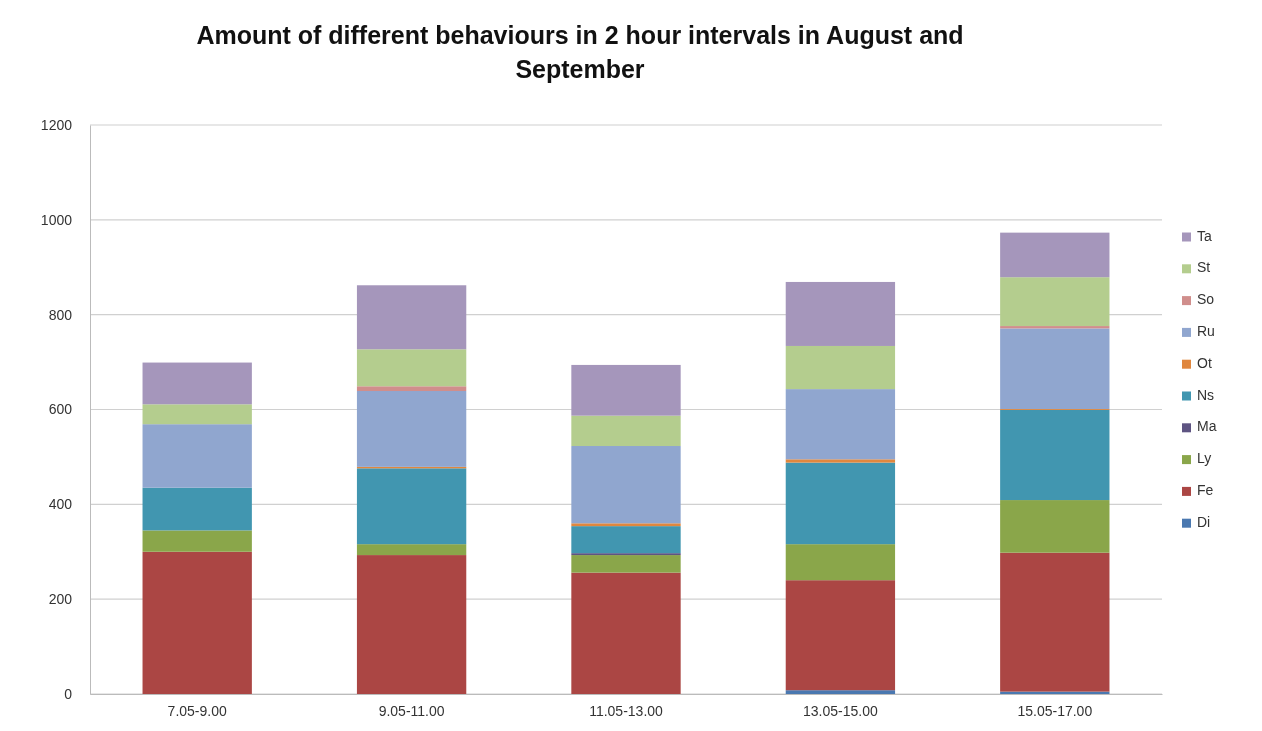 This screenshot has width=1262, height=731. I want to click on x-tick-label: 9.05-11.00, so click(411, 710).